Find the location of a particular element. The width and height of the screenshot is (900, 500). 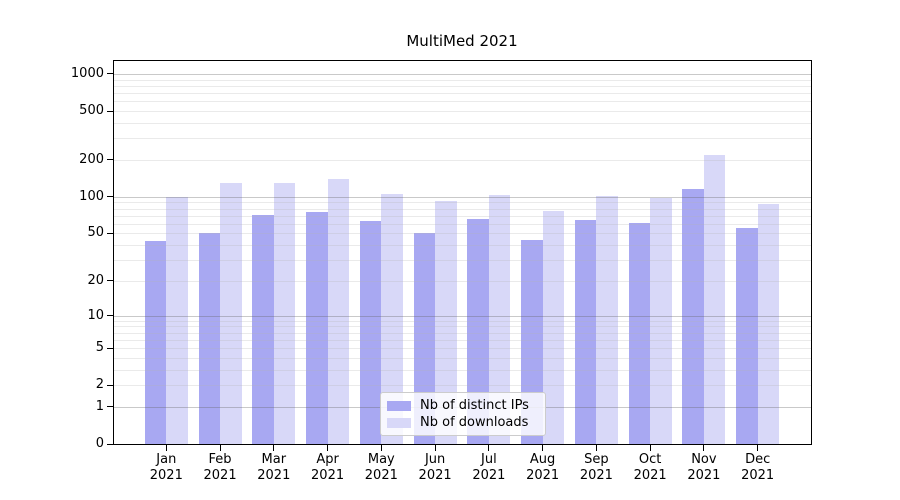

bar-nb-of-downloads-jan-2021 is located at coordinates (177, 320).